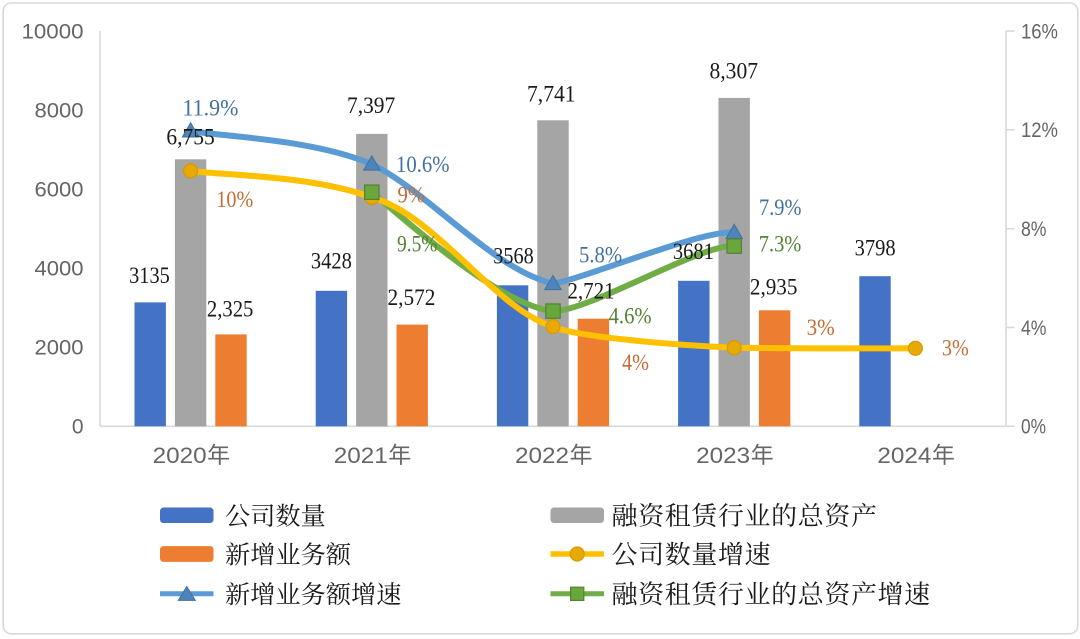  I want to click on svg-text: 2,721, so click(590, 291).